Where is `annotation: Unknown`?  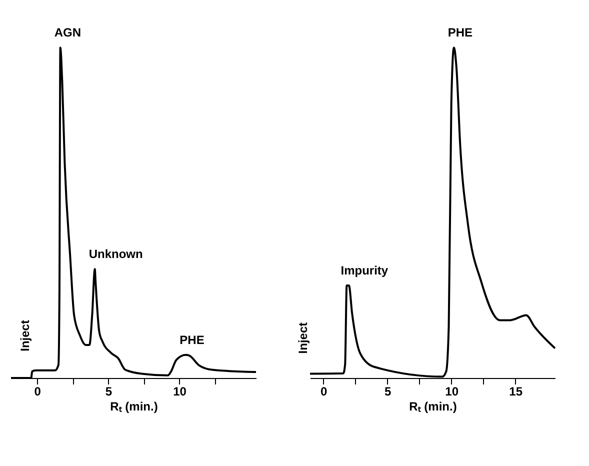 annotation: Unknown is located at coordinates (115, 253).